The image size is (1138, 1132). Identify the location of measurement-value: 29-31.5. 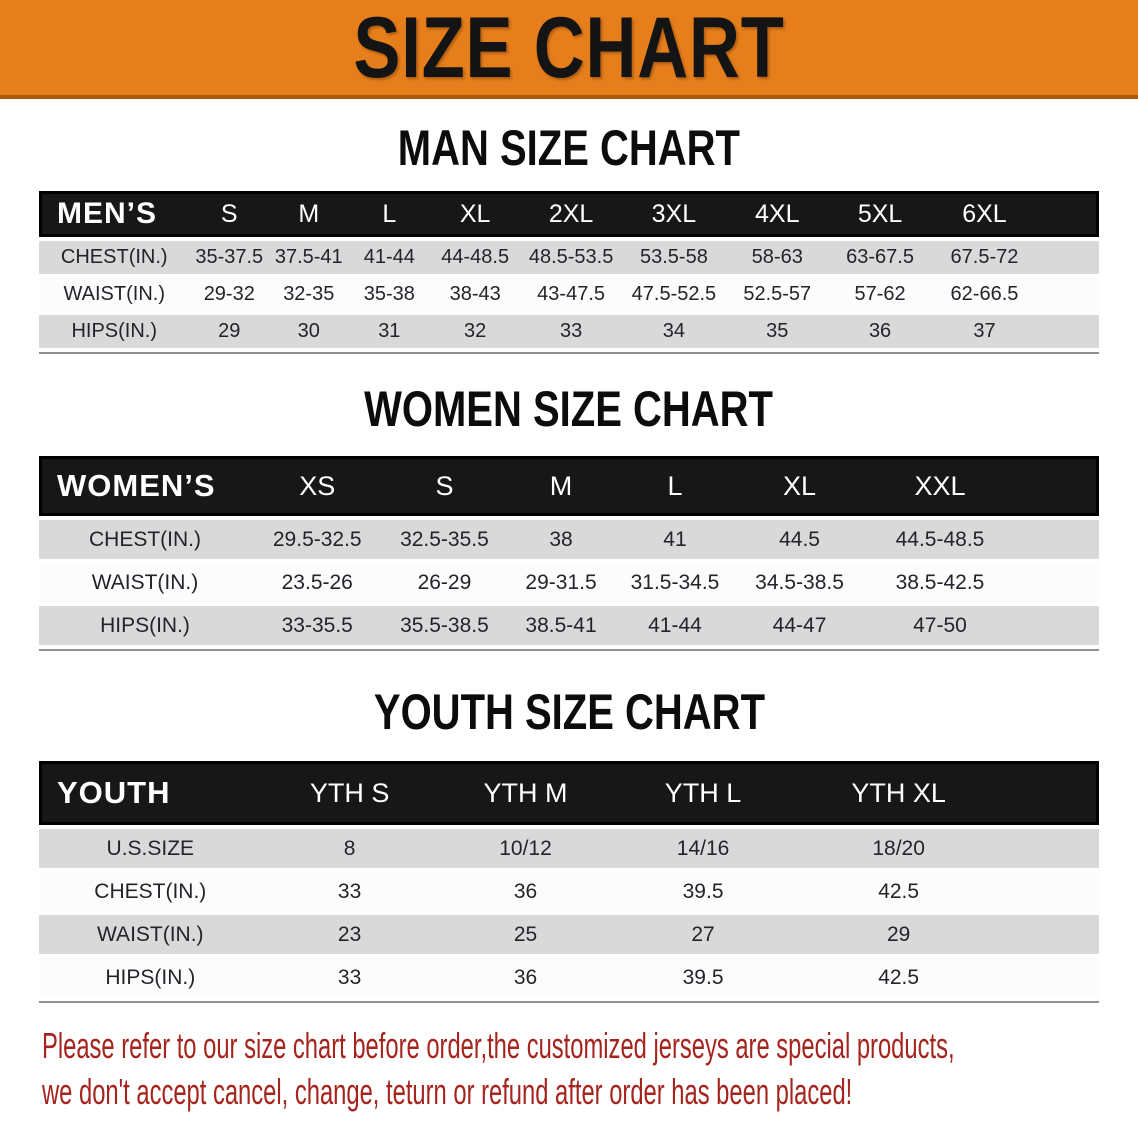
(561, 582).